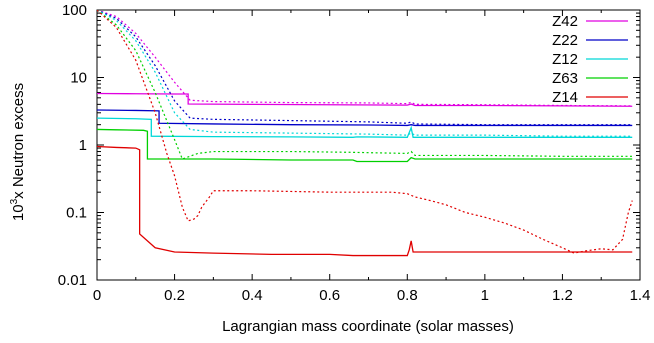 This screenshot has height=343, width=654. Describe the element at coordinates (72, 280) in the screenshot. I see `y-tick-label: 0.01` at that location.